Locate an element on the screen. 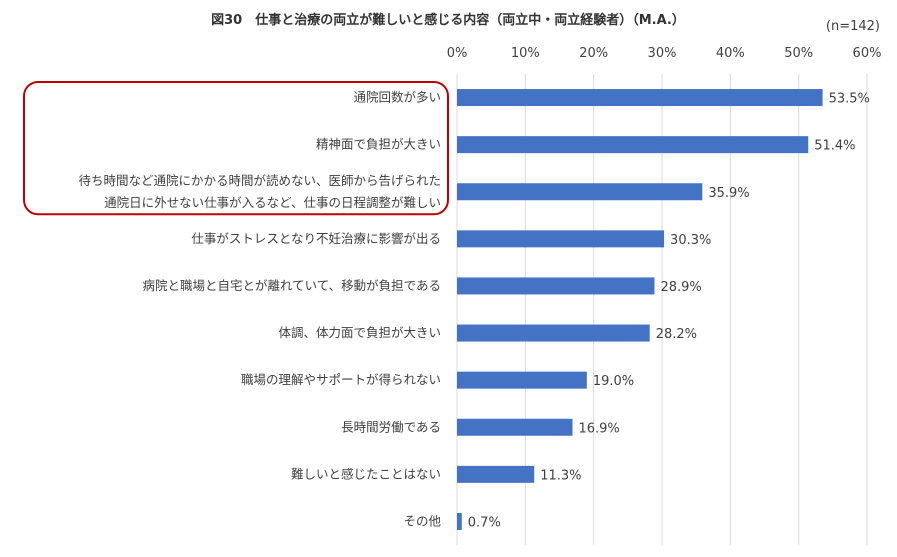 The height and width of the screenshot is (557, 897). category-label: 待ち時間など通院にかかる時間が読めない、医師から告げられた is located at coordinates (259, 180).